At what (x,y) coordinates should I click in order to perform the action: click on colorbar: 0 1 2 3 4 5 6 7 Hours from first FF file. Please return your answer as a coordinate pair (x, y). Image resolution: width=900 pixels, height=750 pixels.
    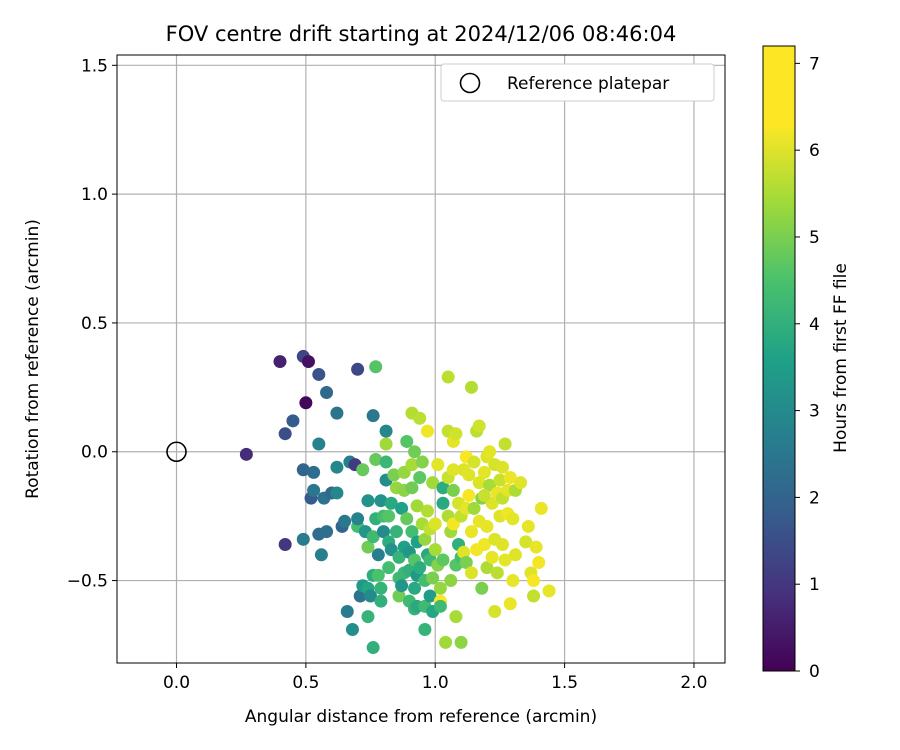
    Looking at the image, I should click on (806, 363).